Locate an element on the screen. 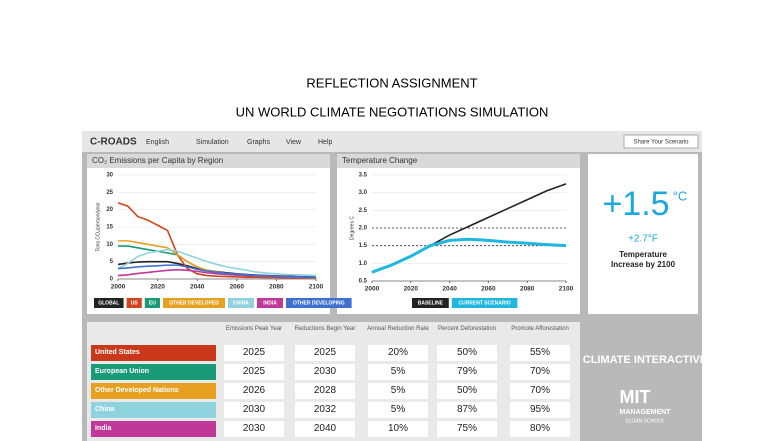 The image size is (784, 441). legend-label: EU is located at coordinates (152, 303).